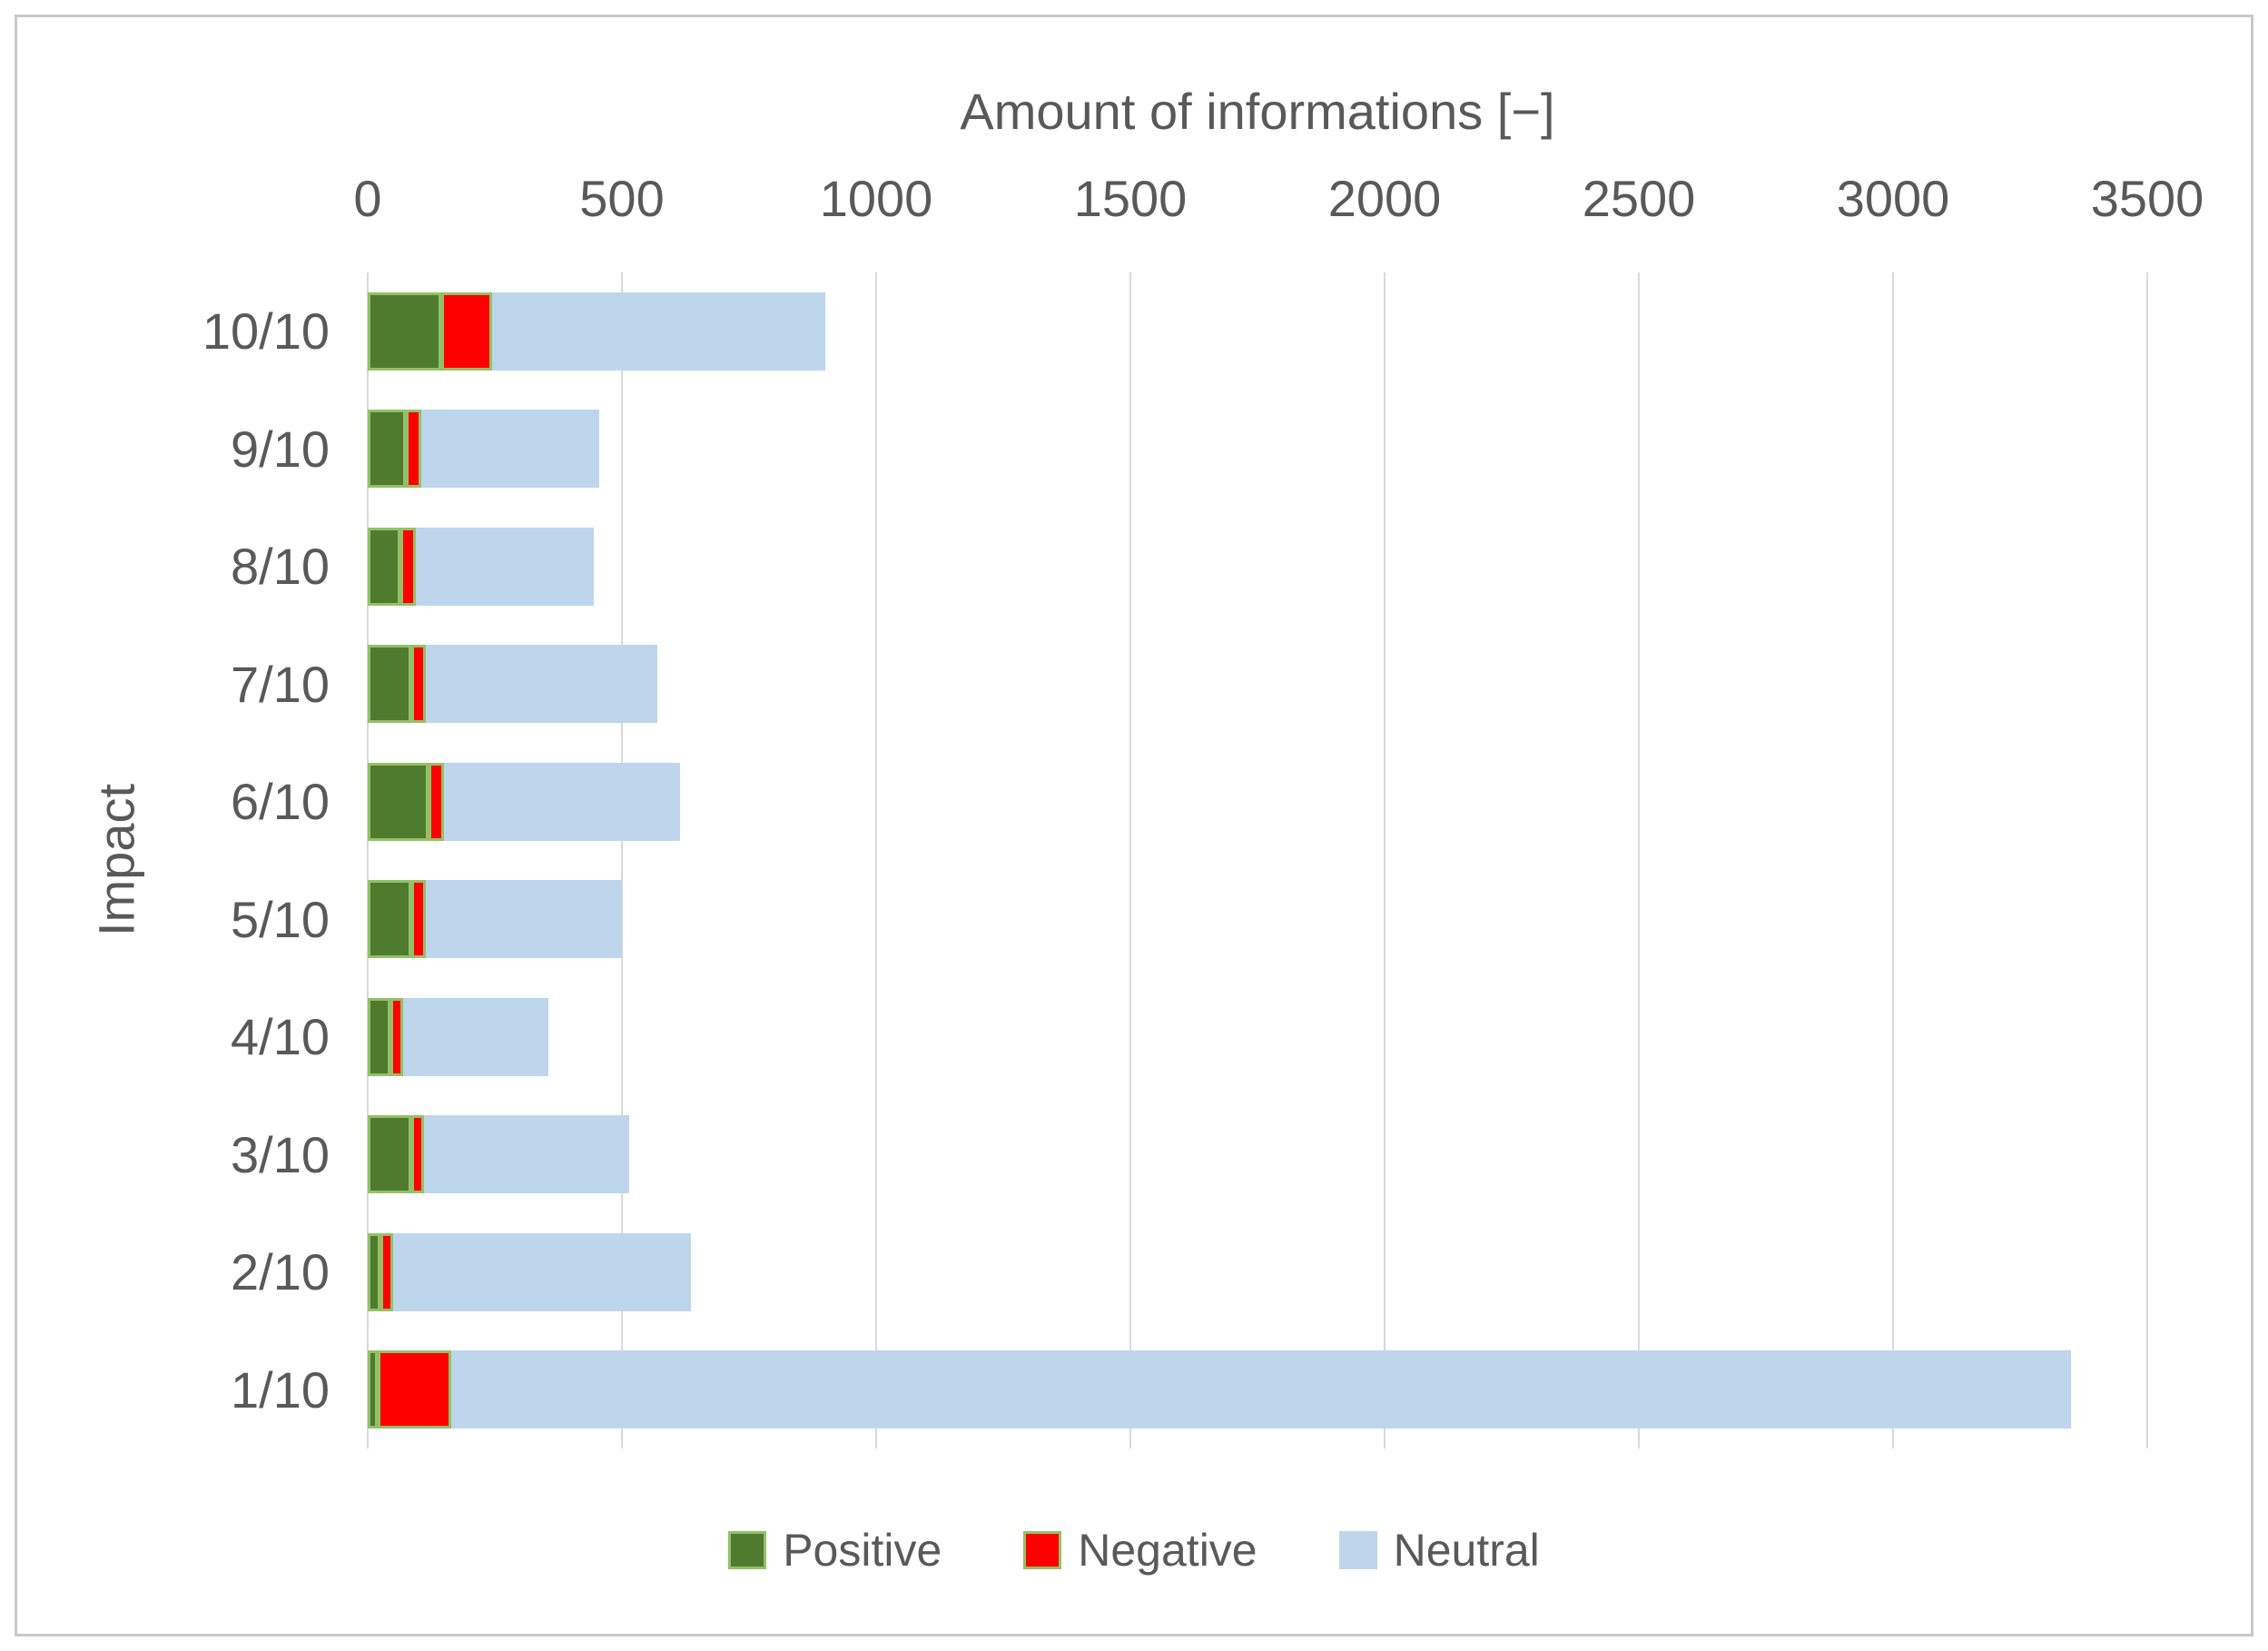  I want to click on bar-segment-positive-3/10, so click(389, 1154).